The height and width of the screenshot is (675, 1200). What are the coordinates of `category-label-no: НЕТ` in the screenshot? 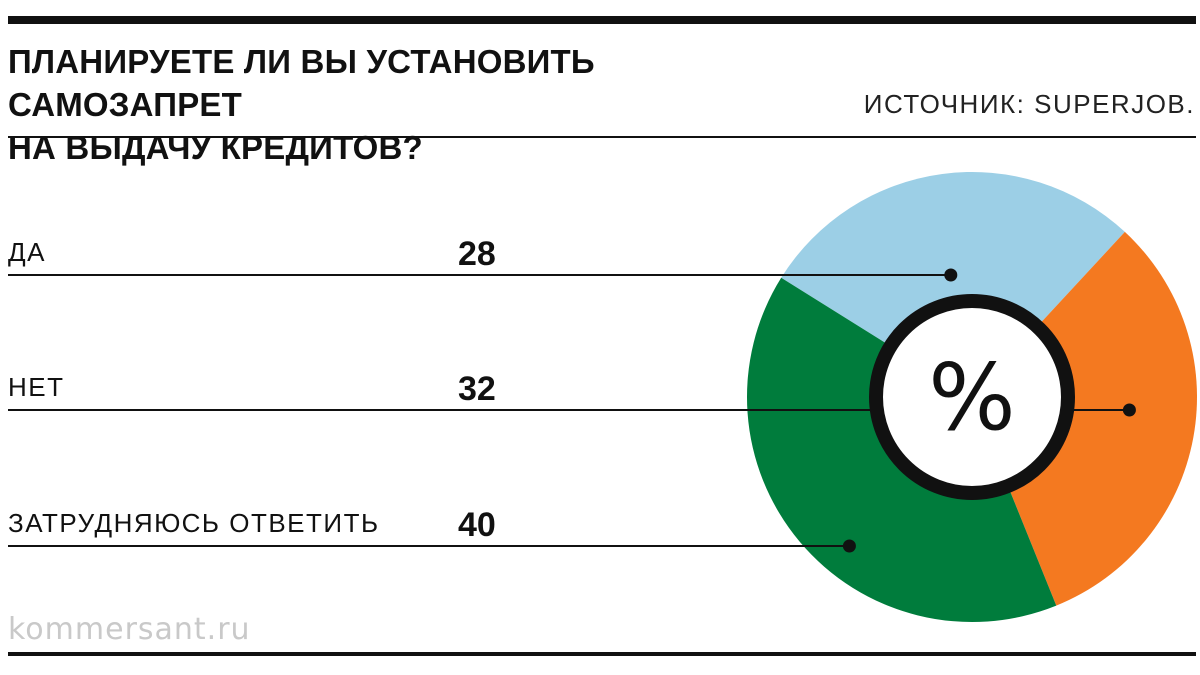 It's located at (36, 387).